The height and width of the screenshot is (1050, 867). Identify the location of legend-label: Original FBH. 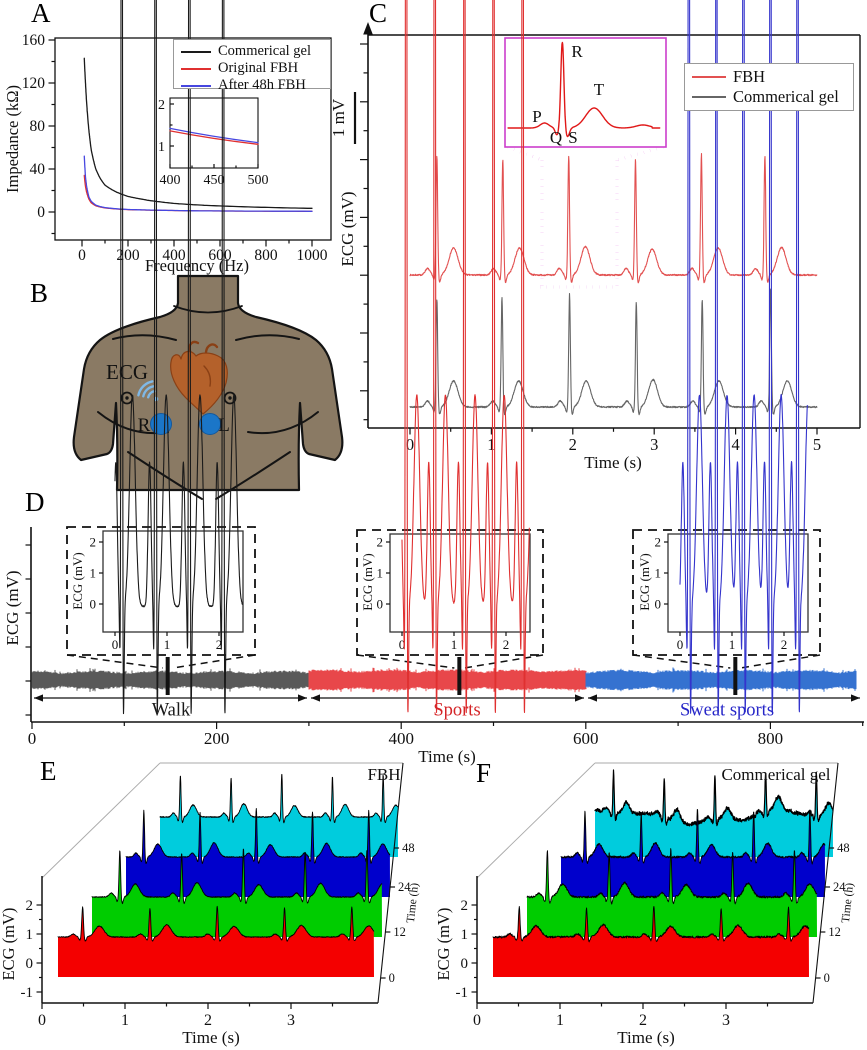
(258, 68).